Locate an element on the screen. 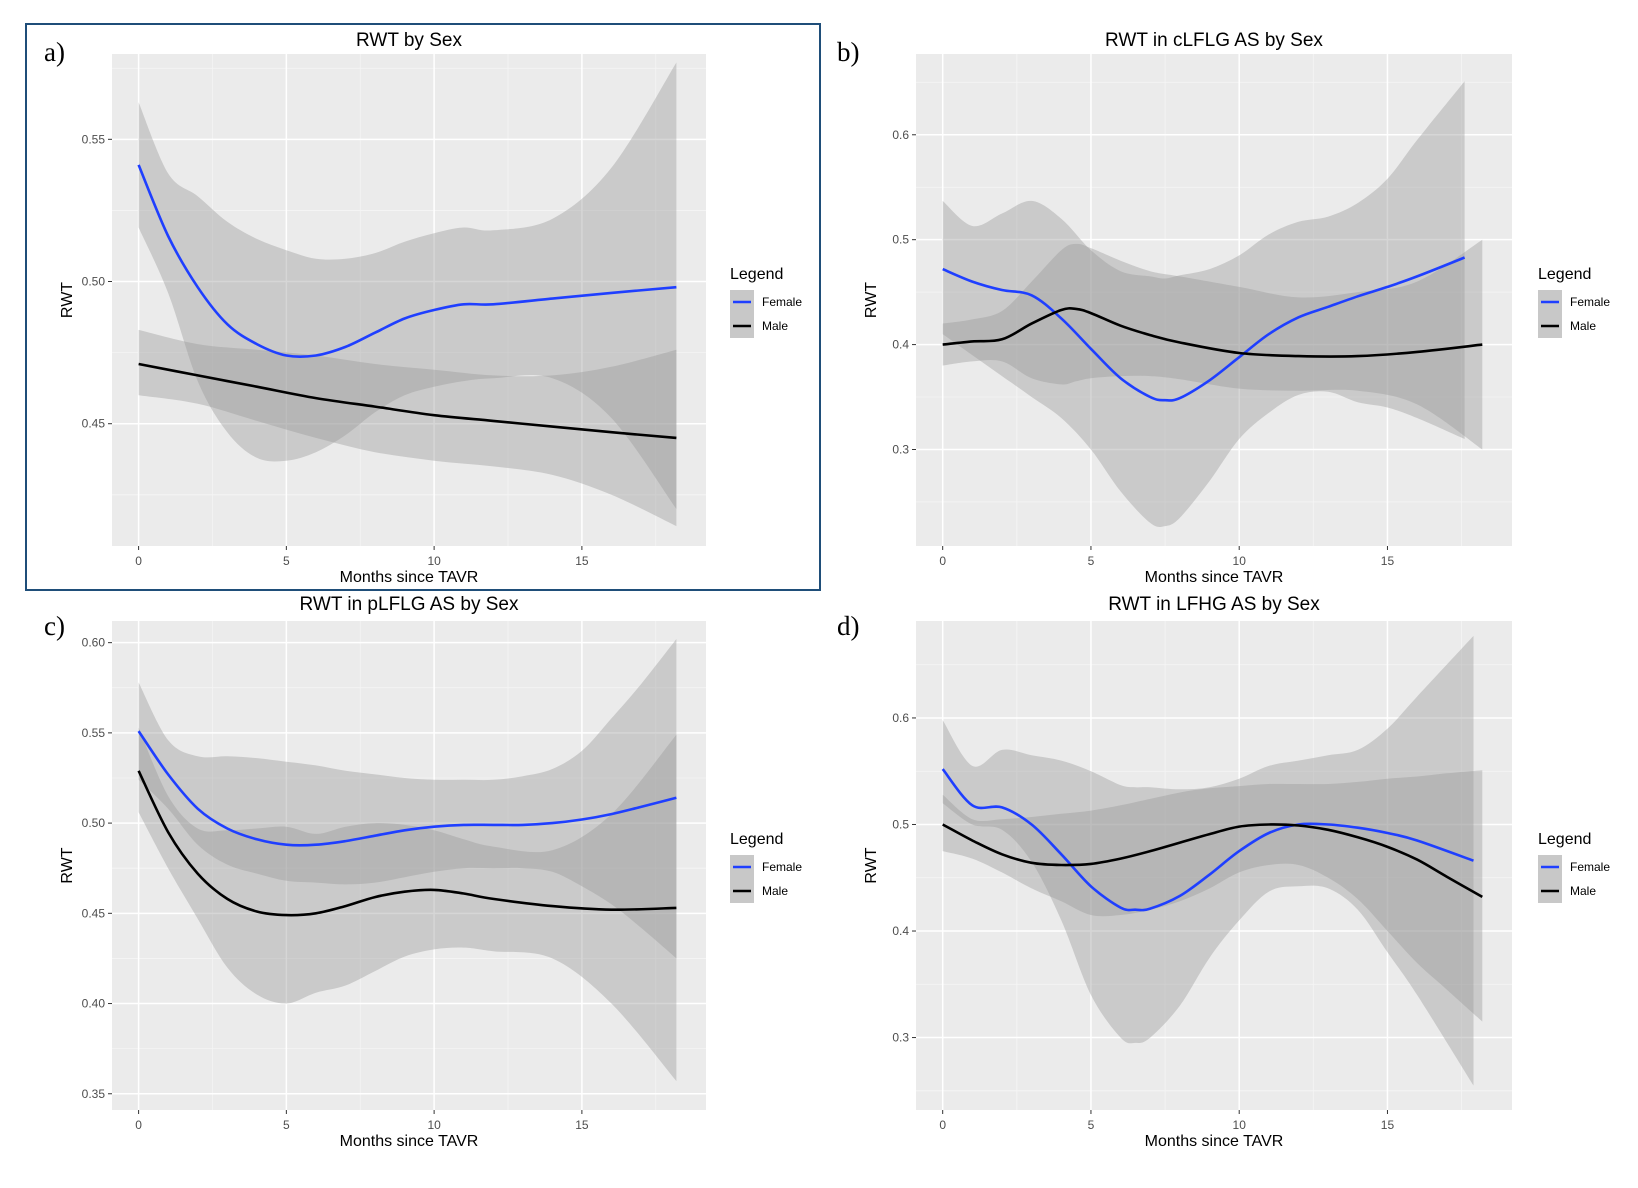 The height and width of the screenshot is (1188, 1638). panel-label: d) is located at coordinates (848, 626).